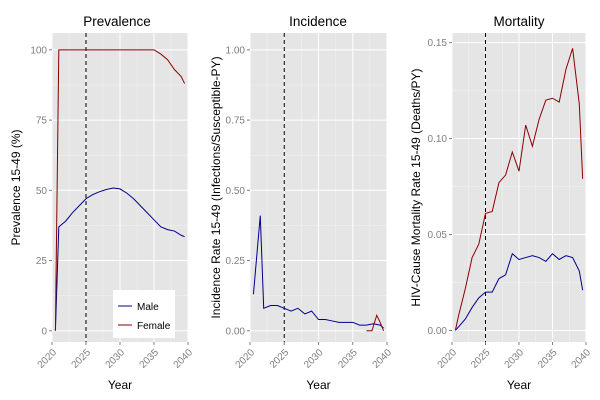 The height and width of the screenshot is (400, 600). Describe the element at coordinates (438, 43) in the screenshot. I see `y-tick-label: 0.15` at that location.